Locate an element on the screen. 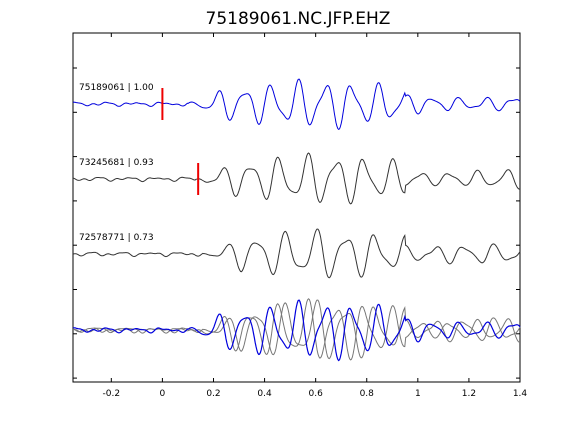 Image resolution: width=576 pixels, height=432 pixels. x-tick-label: 1.4 is located at coordinates (520, 394).